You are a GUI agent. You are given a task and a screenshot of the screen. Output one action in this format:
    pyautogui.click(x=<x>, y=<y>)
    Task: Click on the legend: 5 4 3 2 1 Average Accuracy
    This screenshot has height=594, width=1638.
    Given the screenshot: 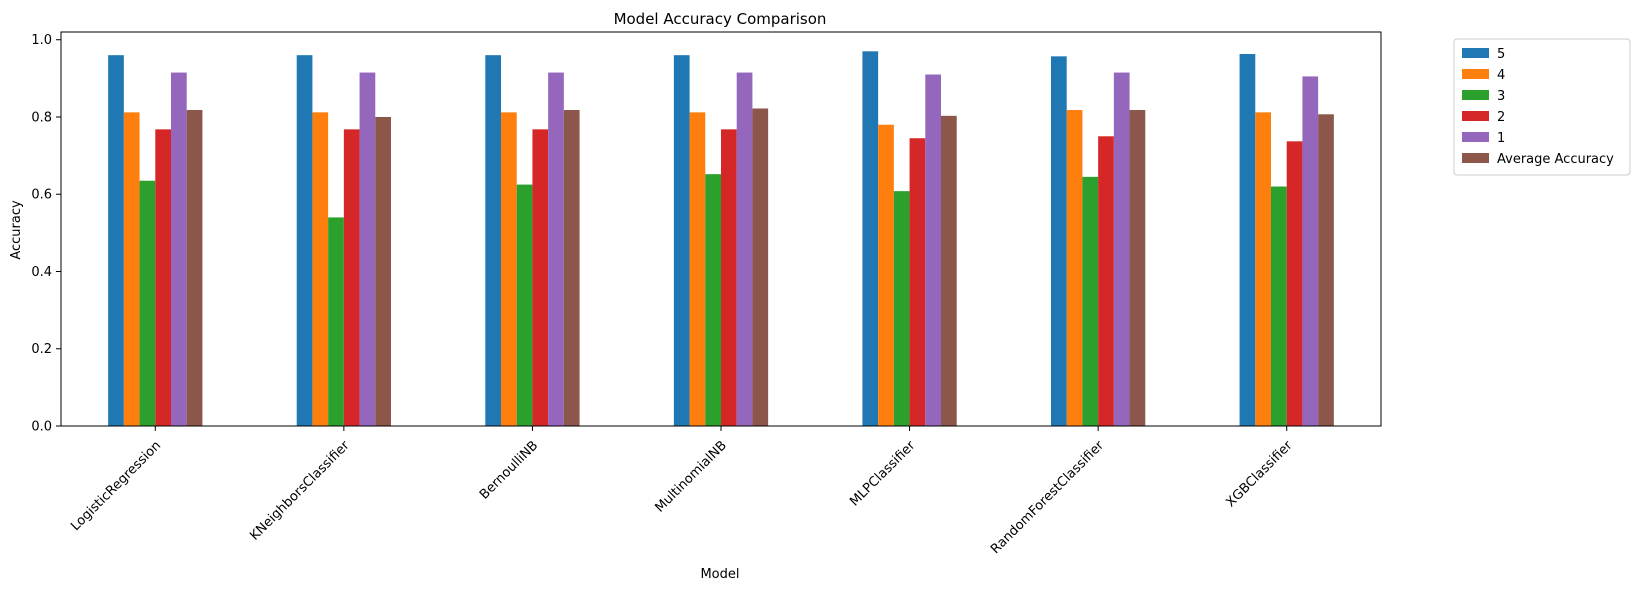 What is the action you would take?
    pyautogui.click(x=1542, y=107)
    